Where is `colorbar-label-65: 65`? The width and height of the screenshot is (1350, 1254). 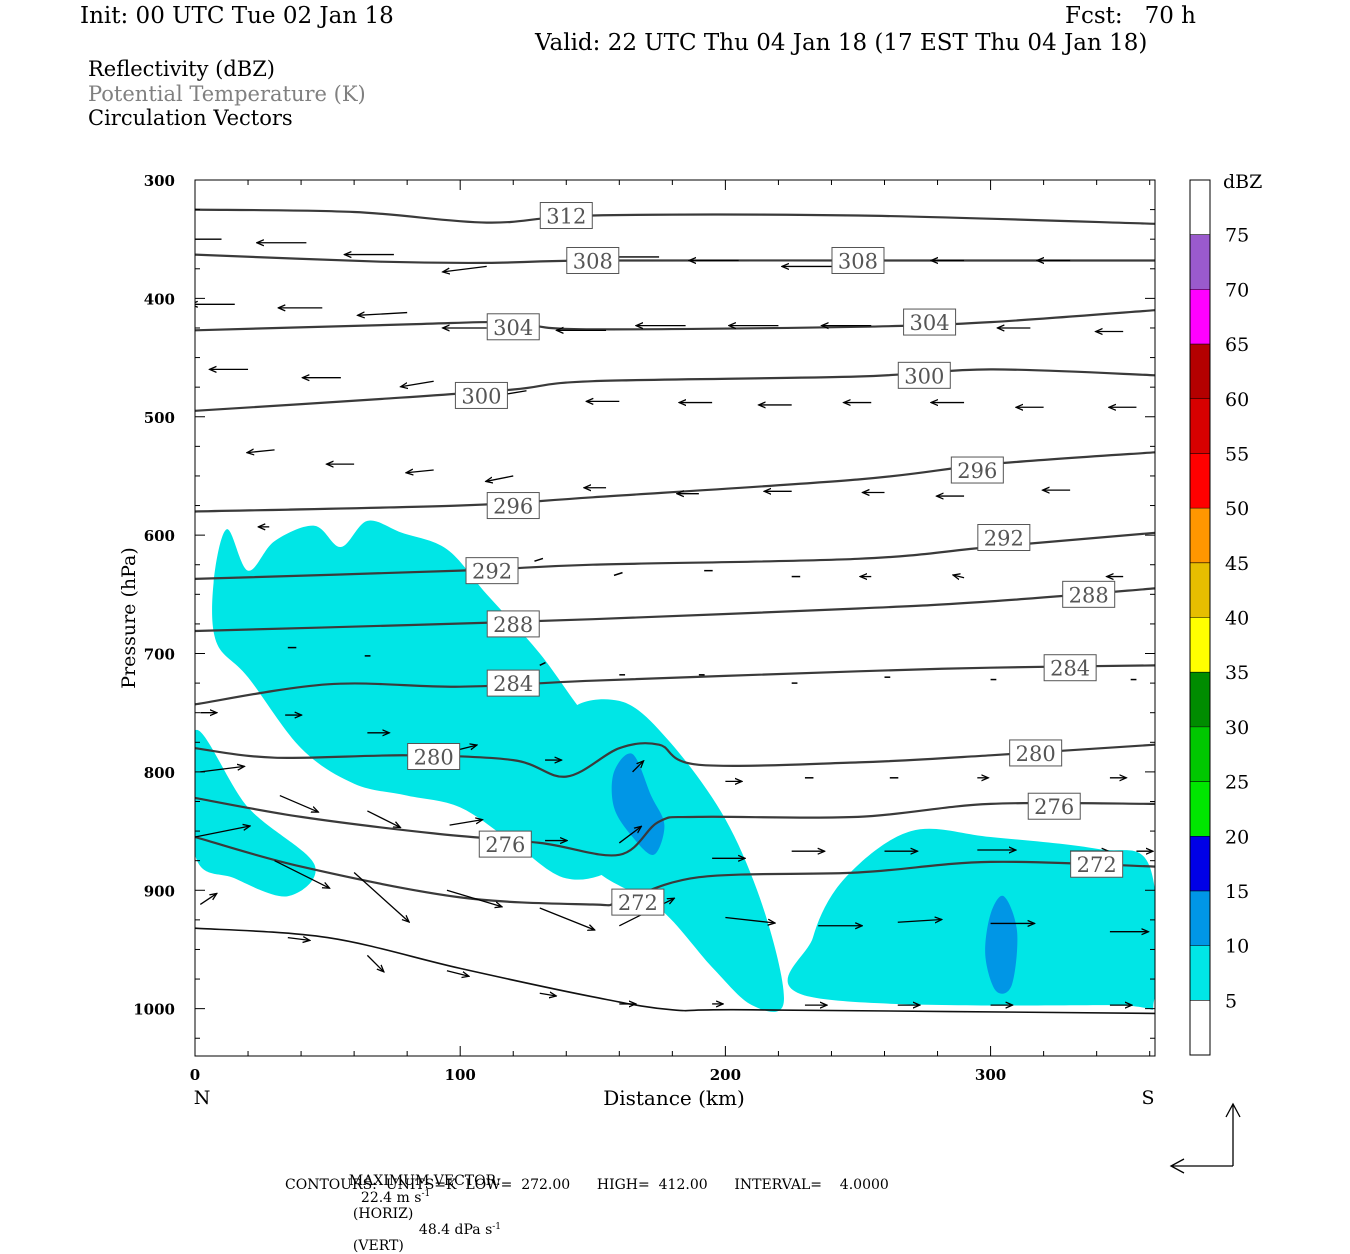 colorbar-label-65: 65 is located at coordinates (1237, 345).